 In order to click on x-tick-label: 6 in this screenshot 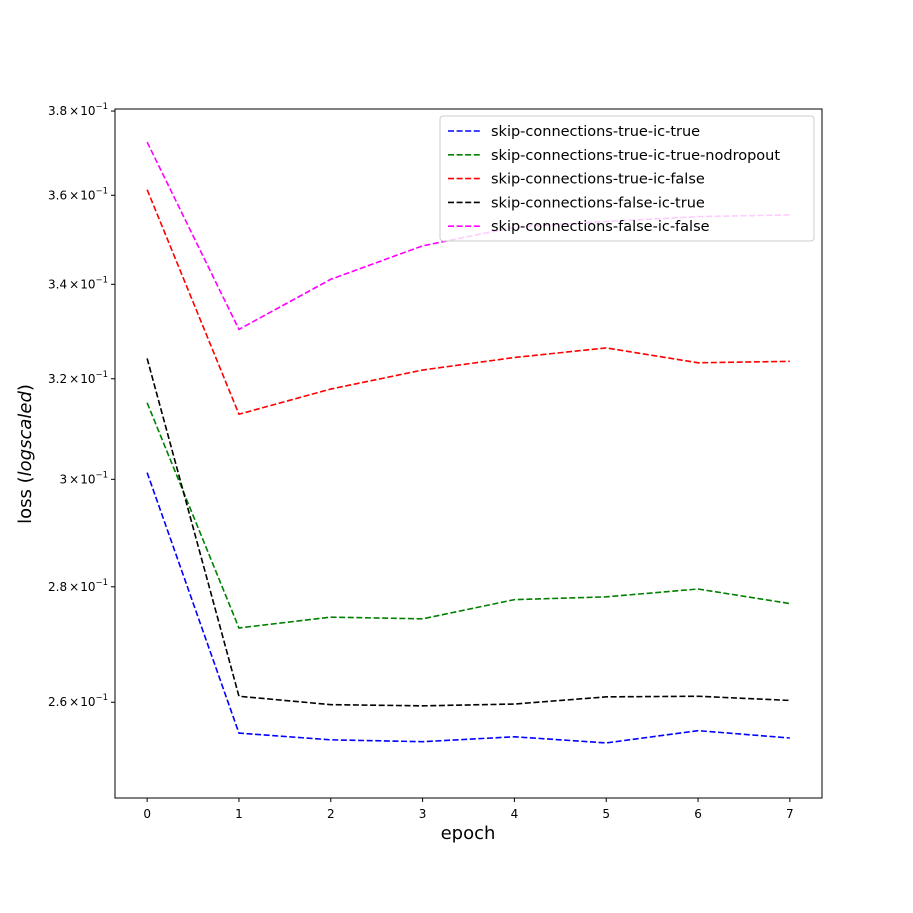, I will do `click(698, 814)`.